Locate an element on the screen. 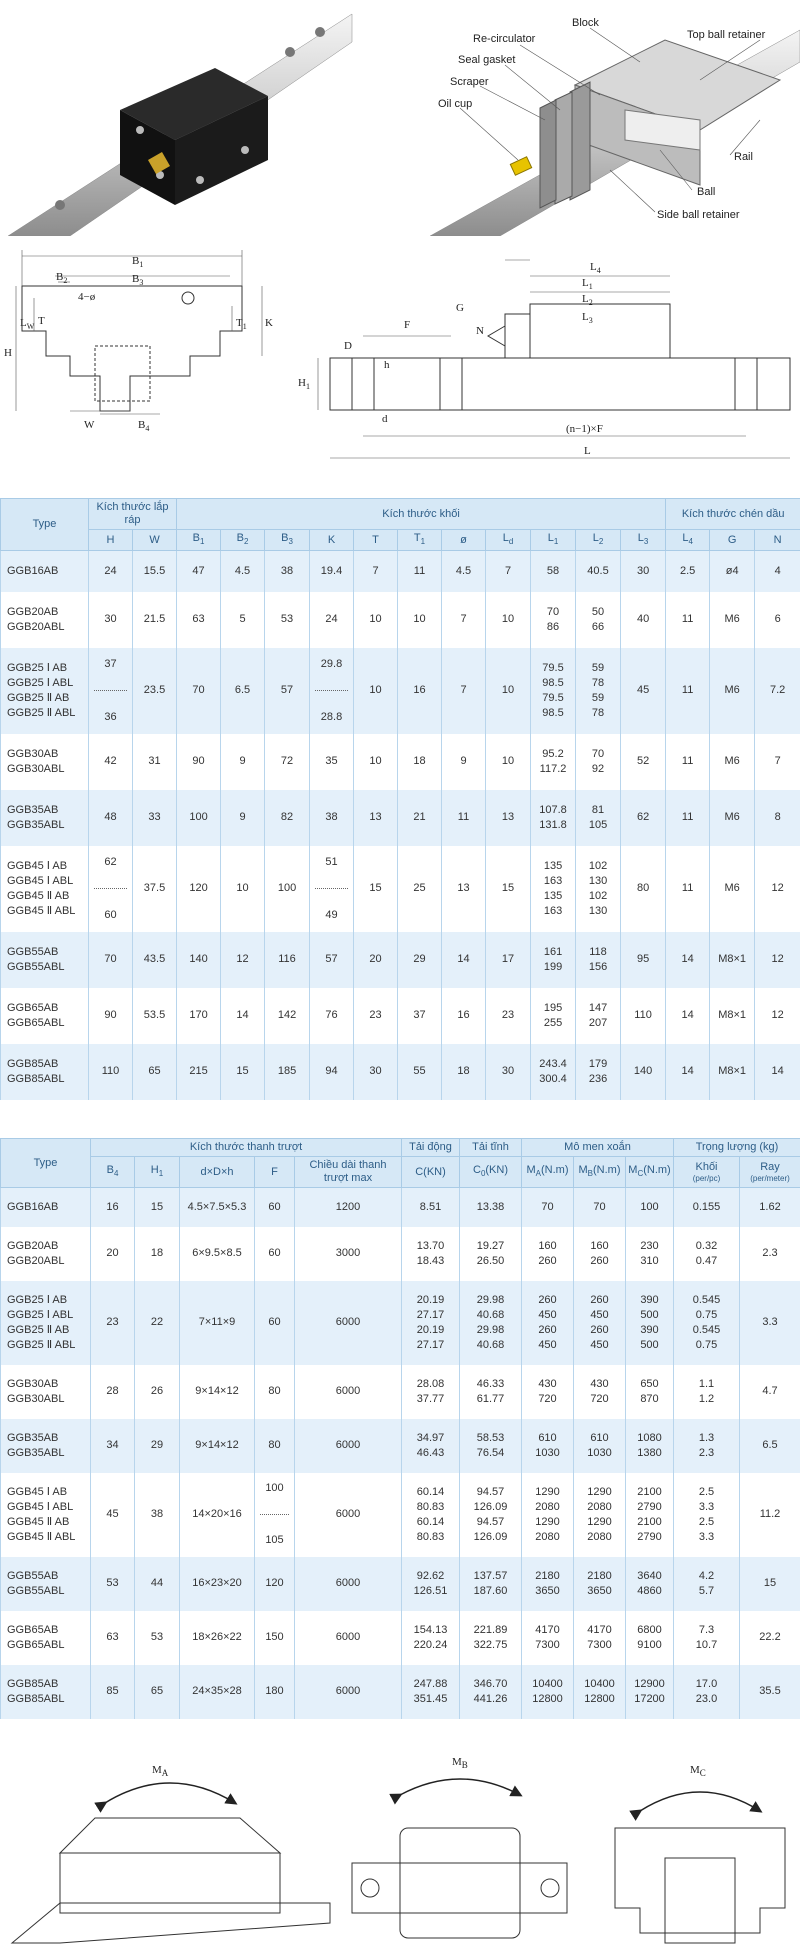 The image size is (800, 1955). value-line: 65 is located at coordinates (154, 1071).